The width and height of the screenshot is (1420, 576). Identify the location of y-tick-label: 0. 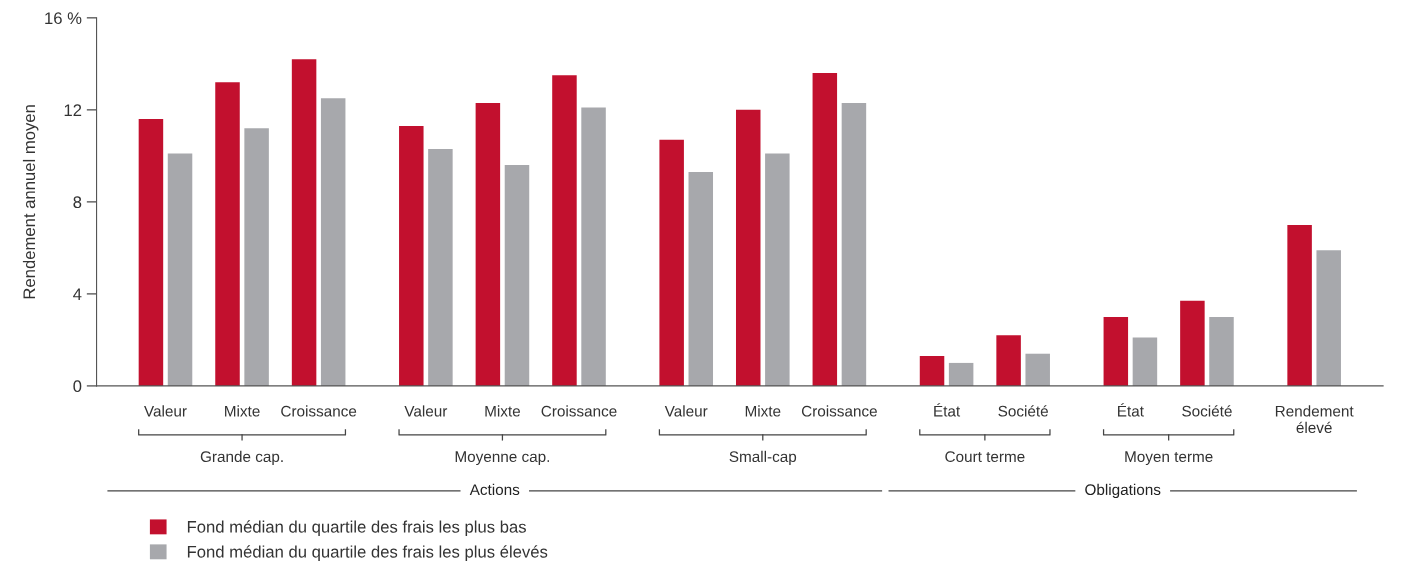
(77, 386).